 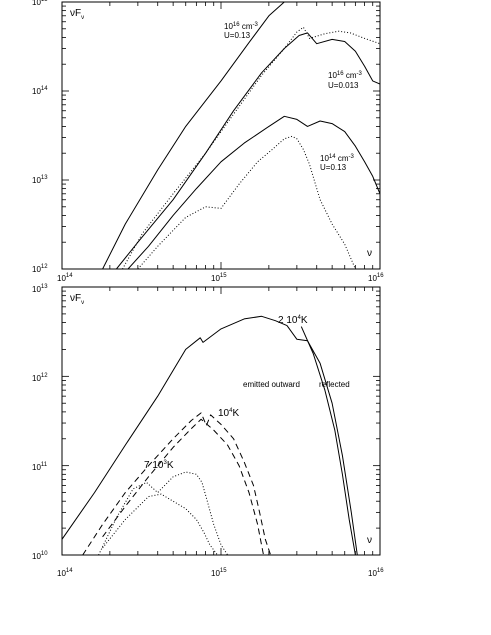 What do you see at coordinates (241, 26) in the screenshot?
I see `top-annotation-density-1: 1016 cm-3` at bounding box center [241, 26].